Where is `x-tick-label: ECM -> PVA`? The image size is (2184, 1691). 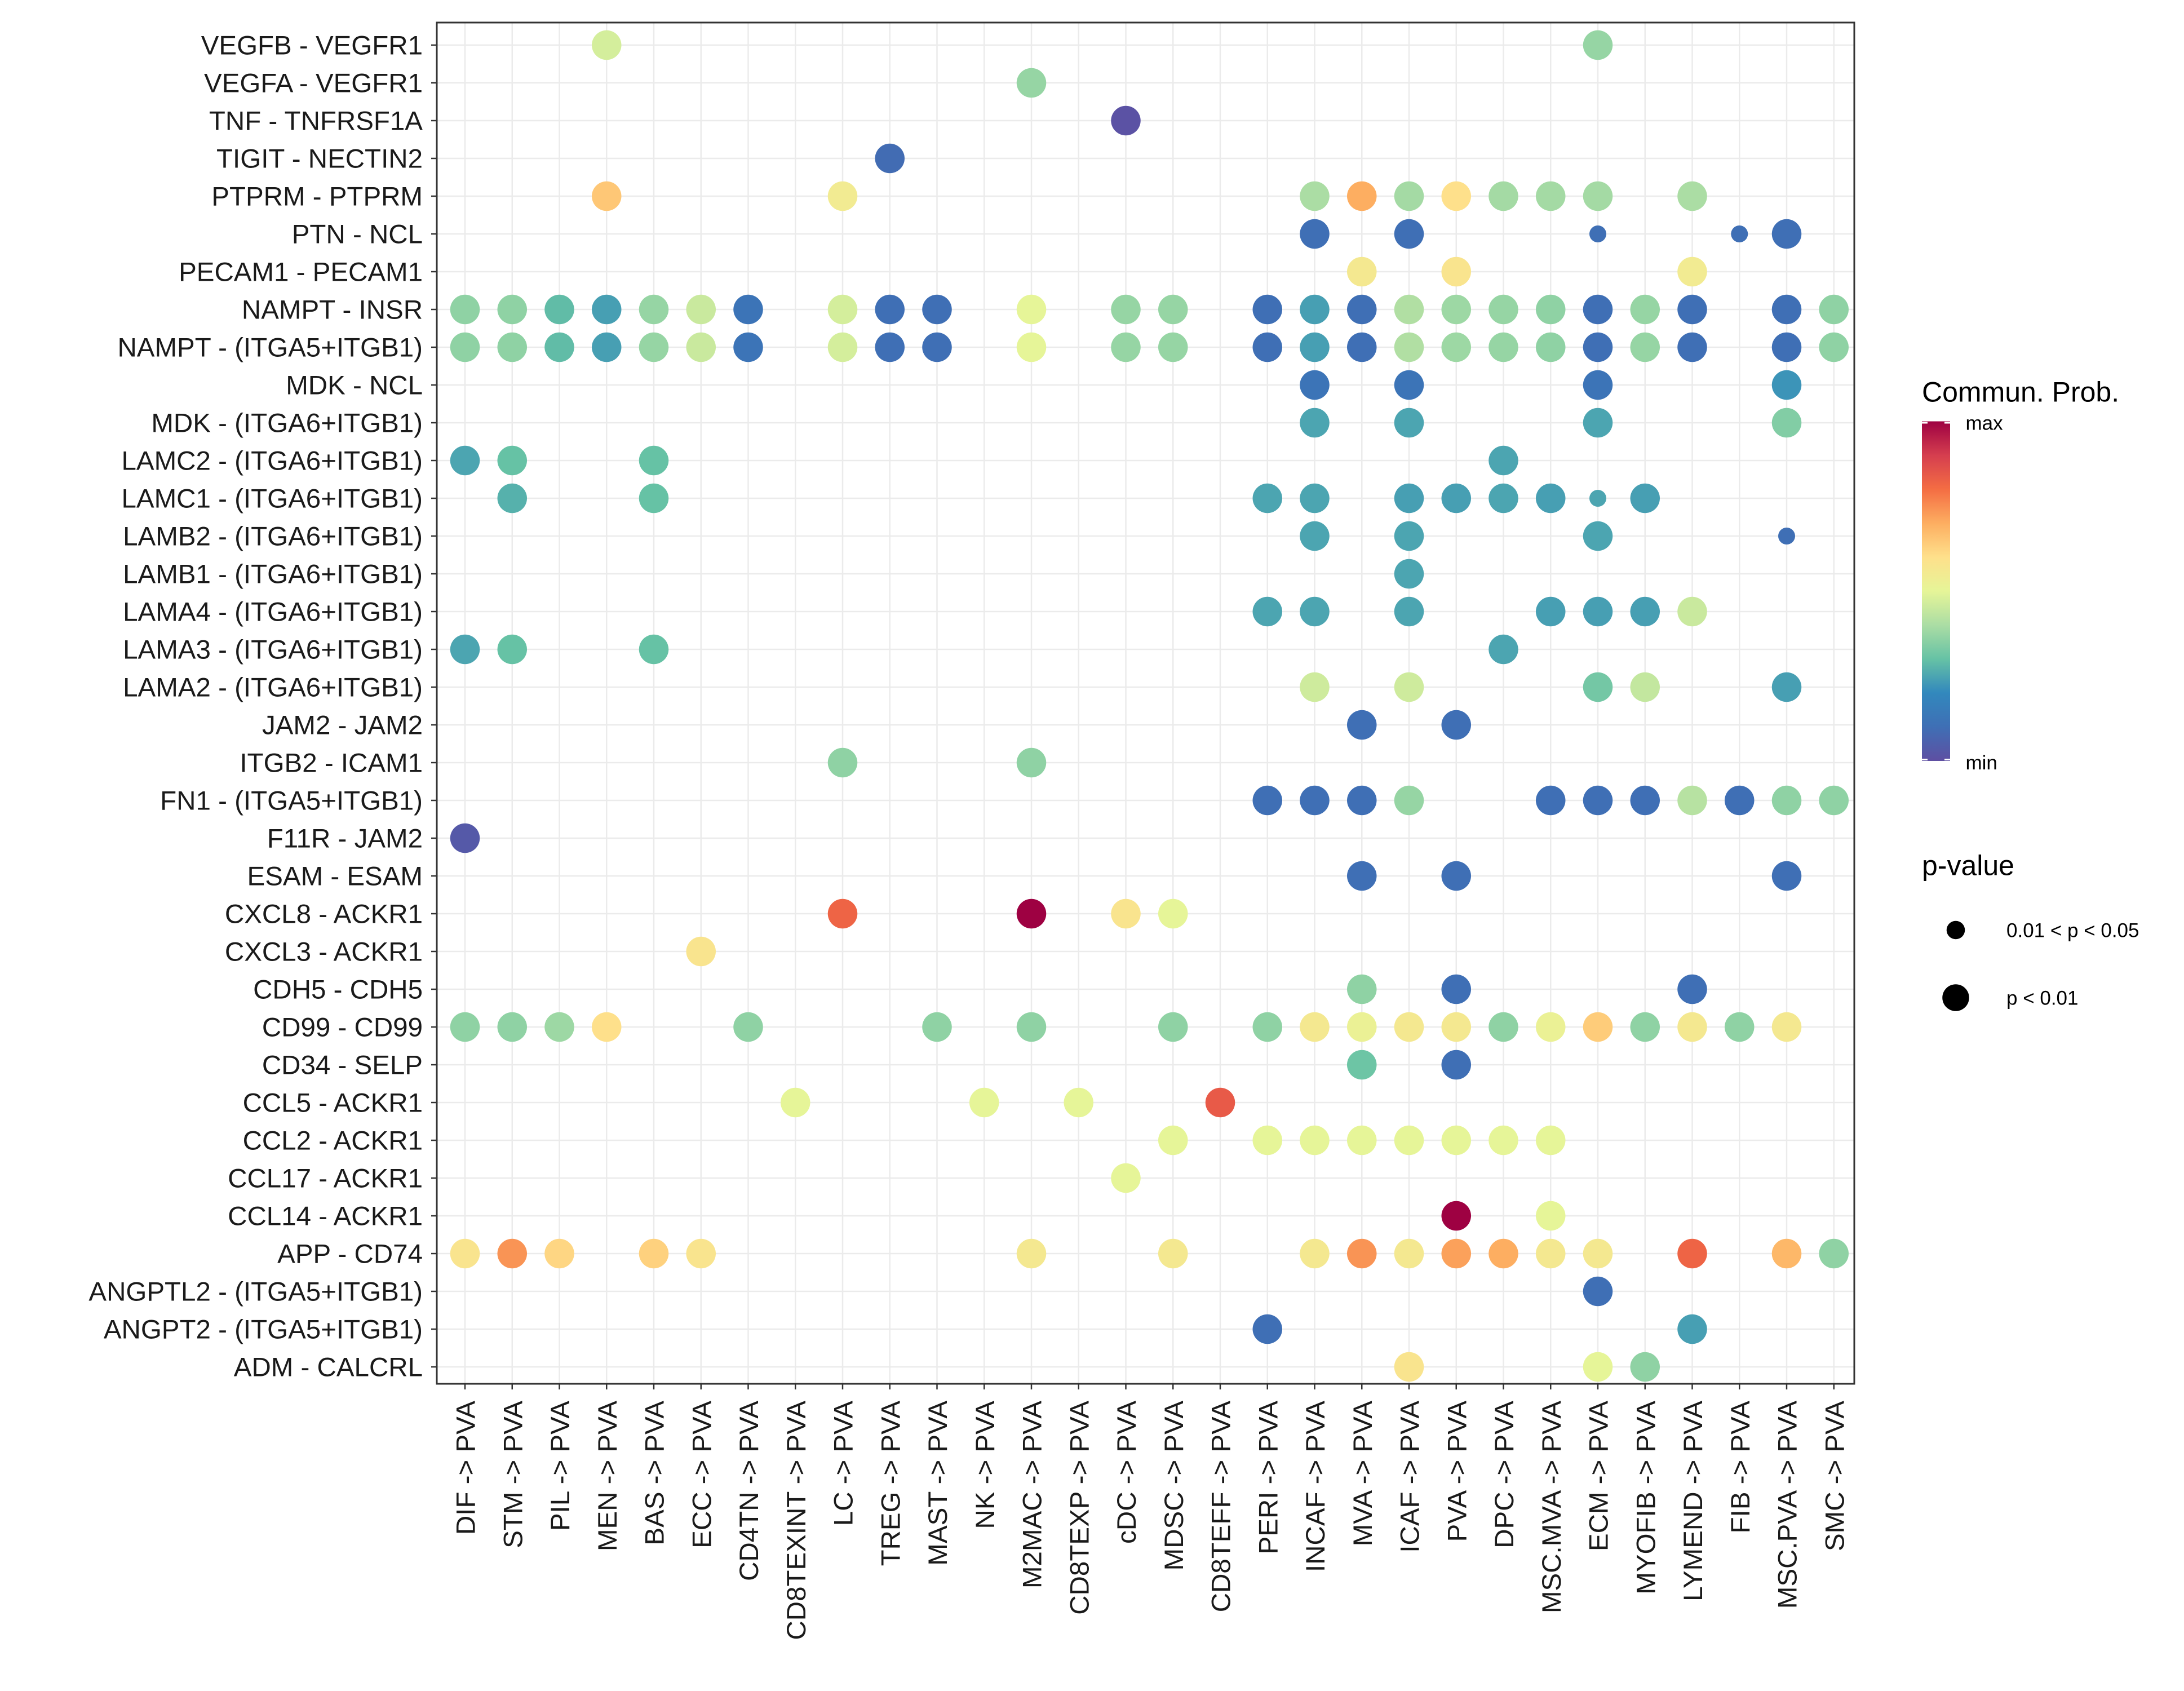 x-tick-label: ECM -> PVA is located at coordinates (1599, 1476).